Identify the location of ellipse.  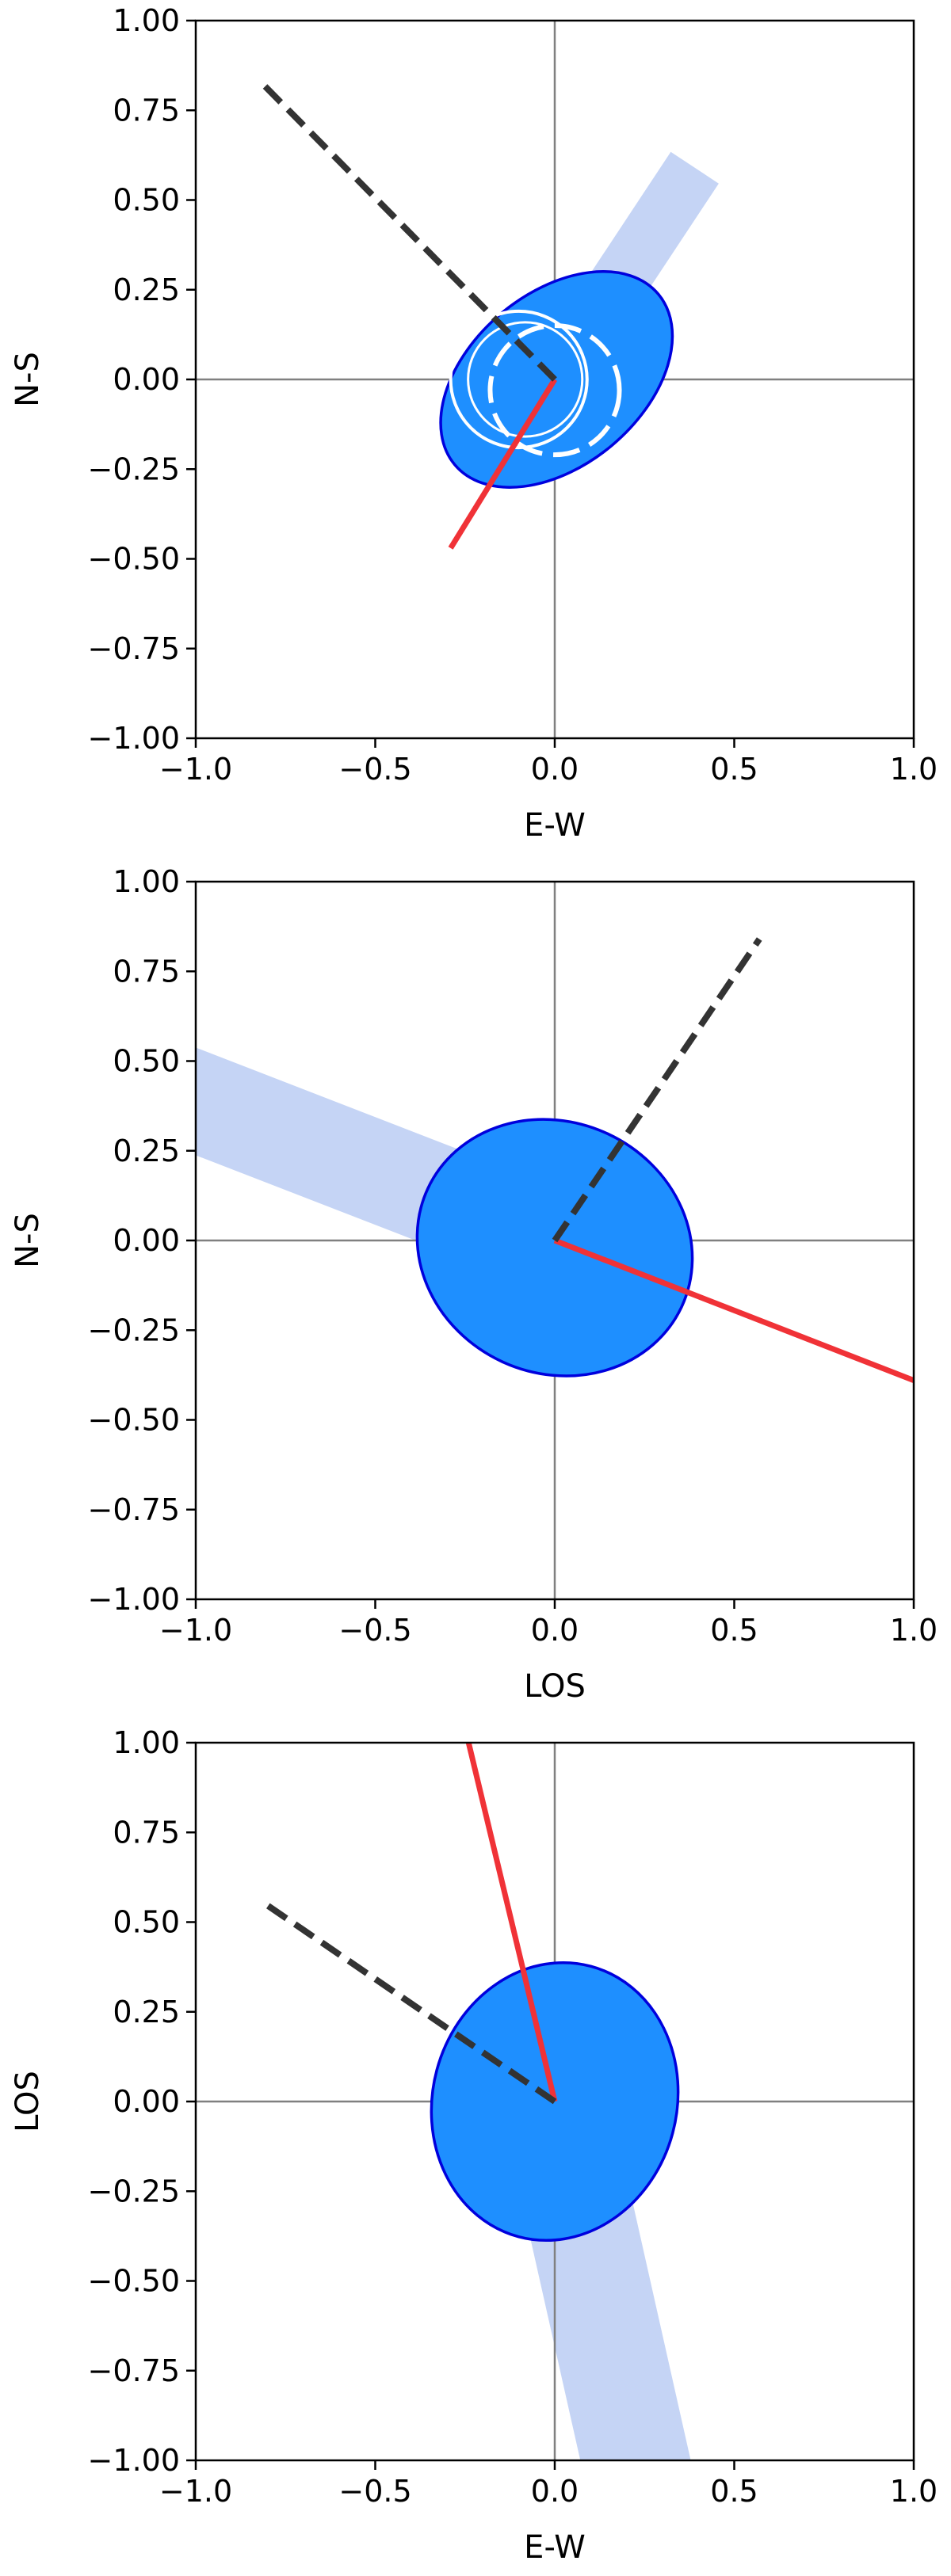
(554, 1248).